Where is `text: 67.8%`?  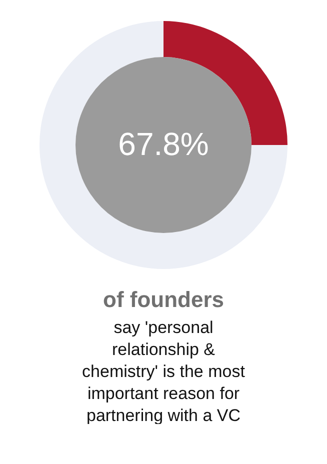 text: 67.8% is located at coordinates (163, 144).